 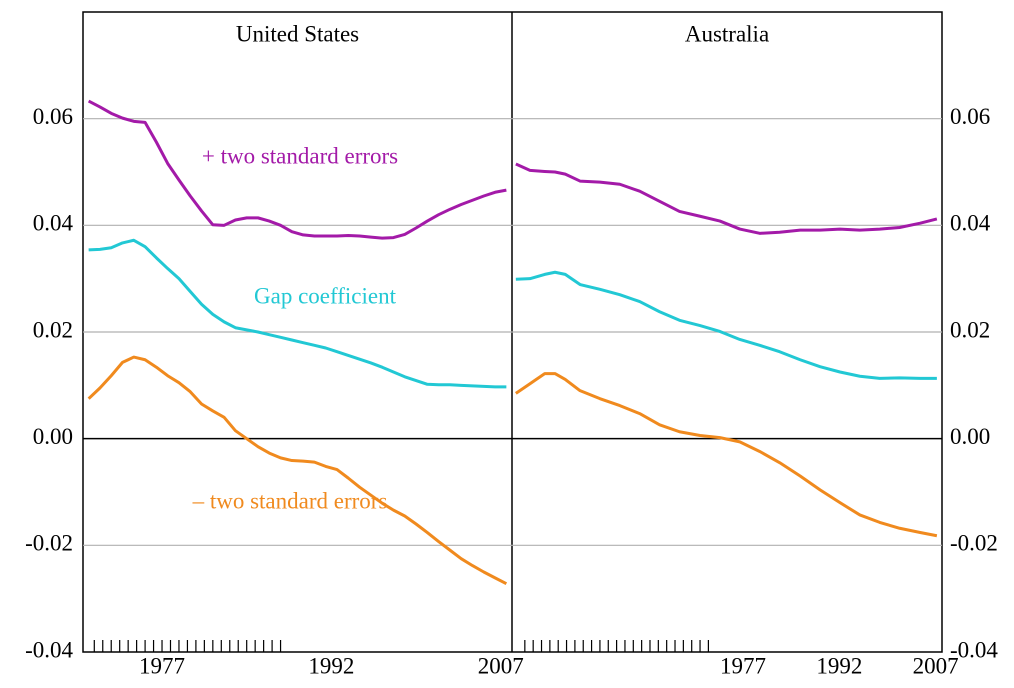 I want to click on series-label: Gap coefficient, so click(x=325, y=295).